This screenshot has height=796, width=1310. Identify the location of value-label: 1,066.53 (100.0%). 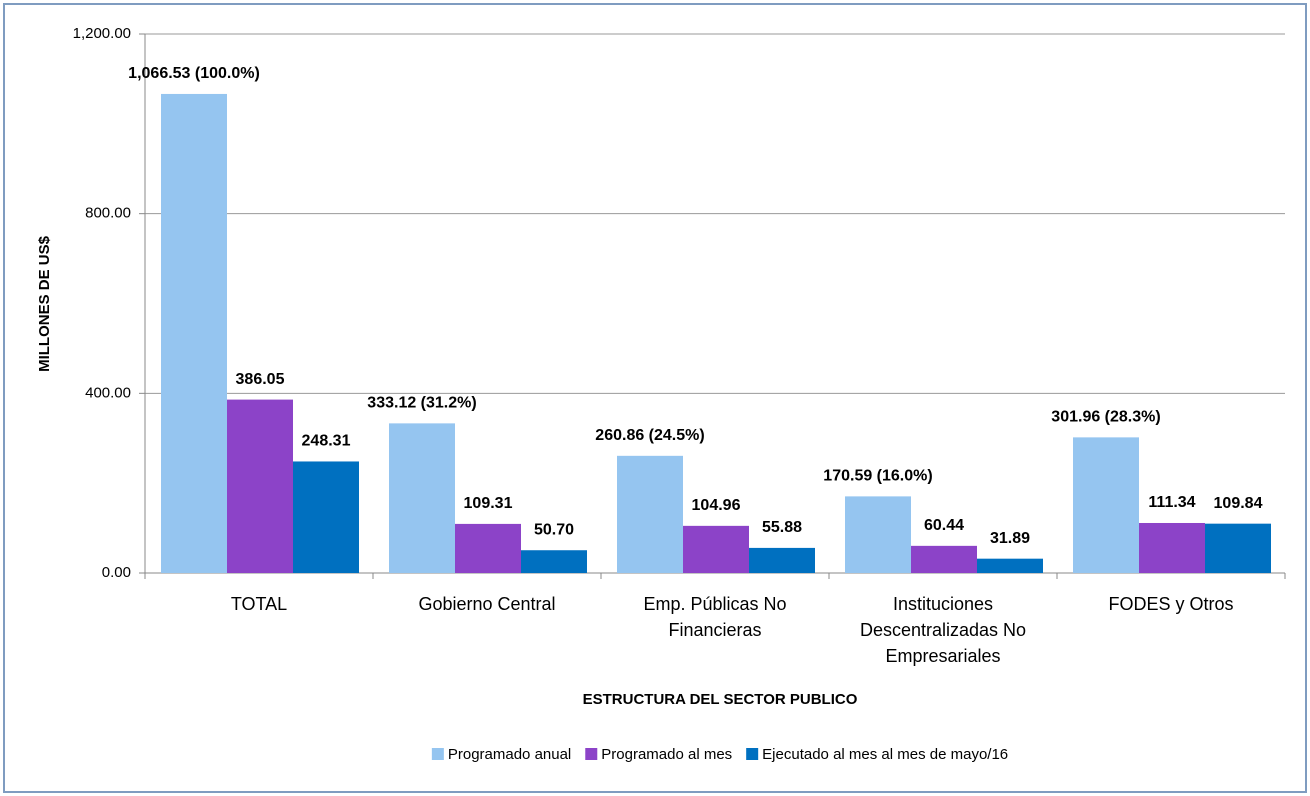
(194, 73).